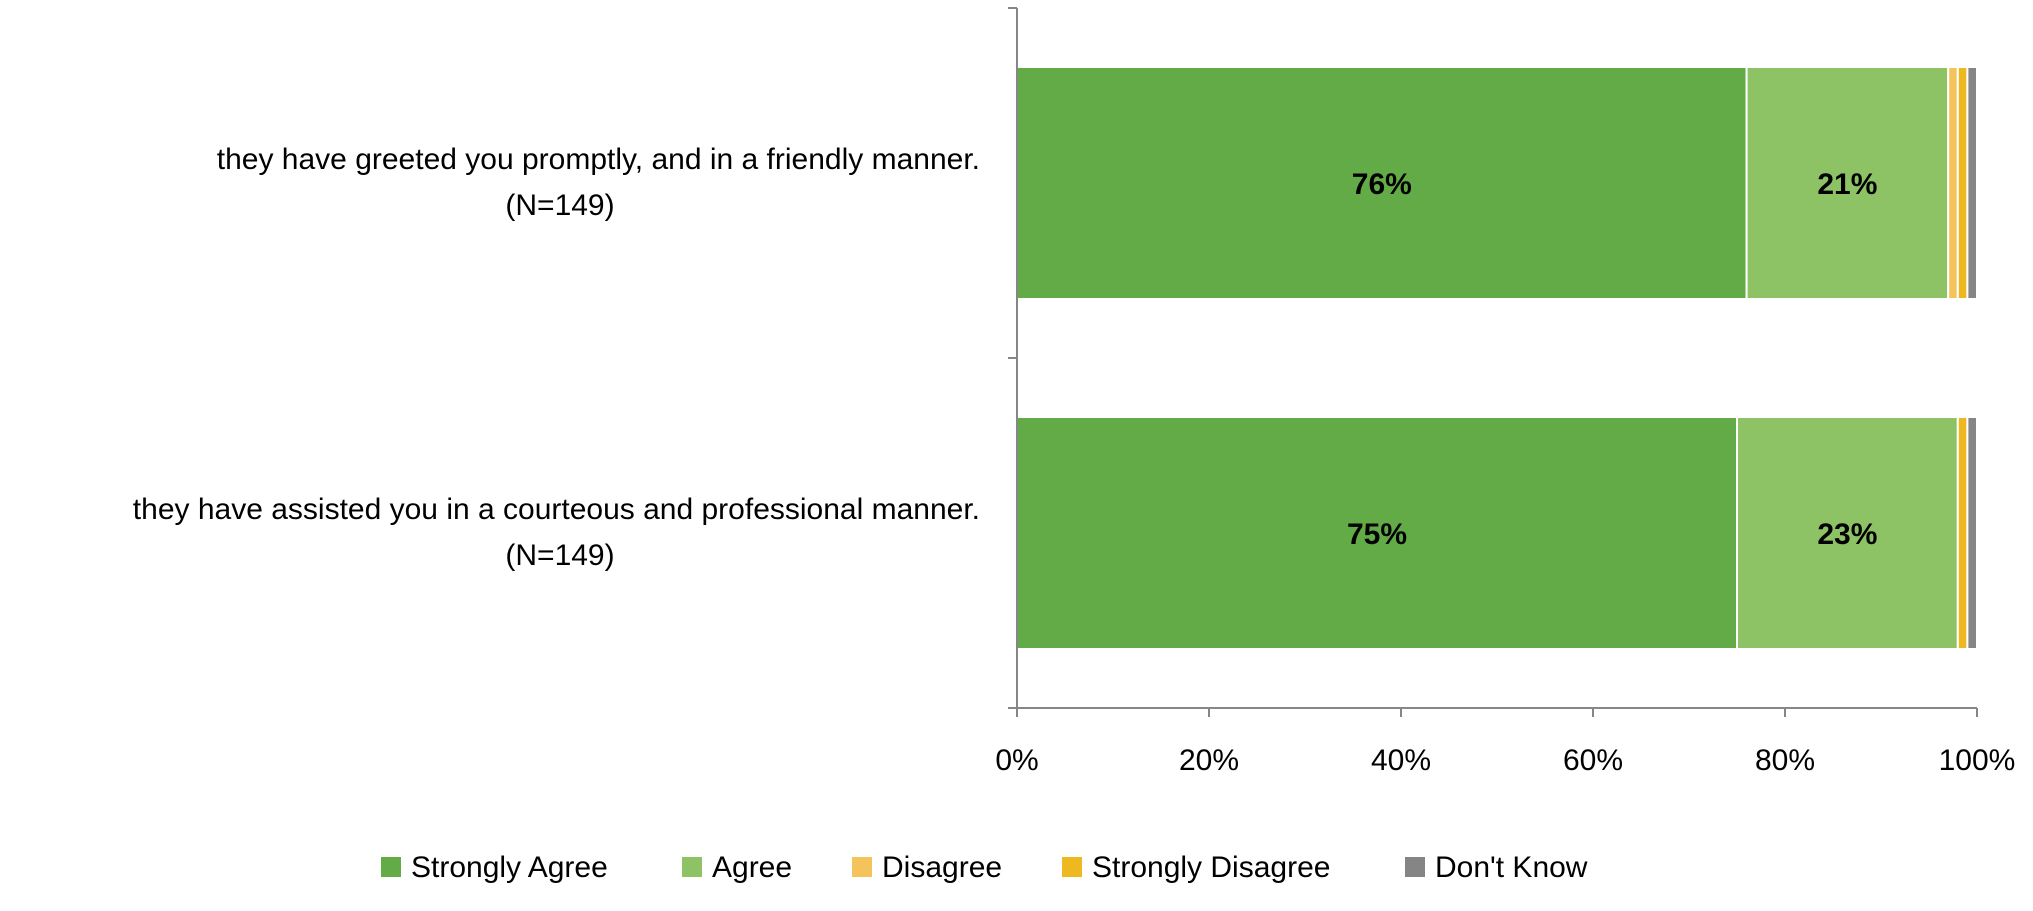  I want to click on legend-label: Agree, so click(752, 867).